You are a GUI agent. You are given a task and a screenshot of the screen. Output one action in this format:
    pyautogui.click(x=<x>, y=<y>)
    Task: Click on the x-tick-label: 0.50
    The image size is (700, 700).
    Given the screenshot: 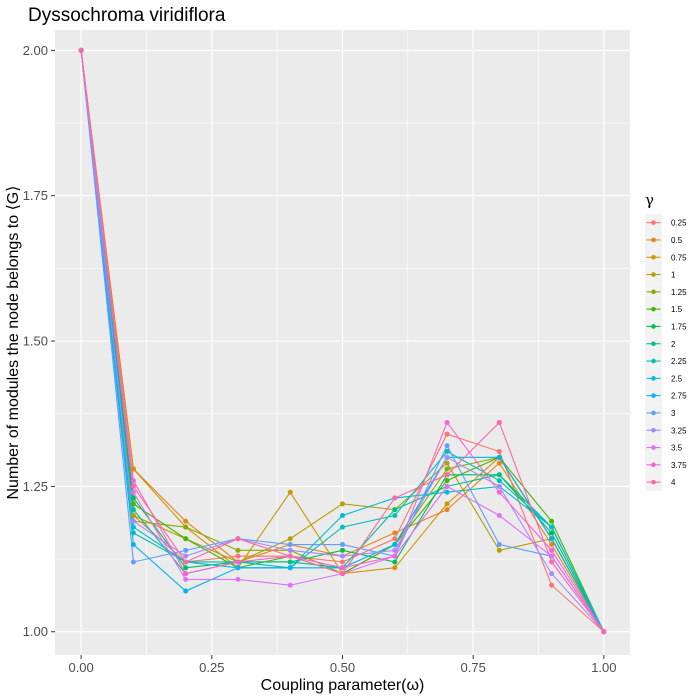 What is the action you would take?
    pyautogui.click(x=342, y=667)
    